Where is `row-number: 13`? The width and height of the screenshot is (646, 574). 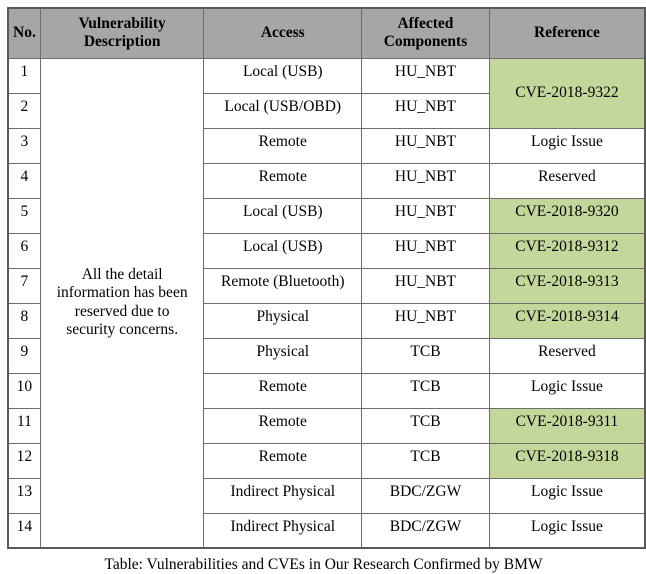
row-number: 13 is located at coordinates (24, 495).